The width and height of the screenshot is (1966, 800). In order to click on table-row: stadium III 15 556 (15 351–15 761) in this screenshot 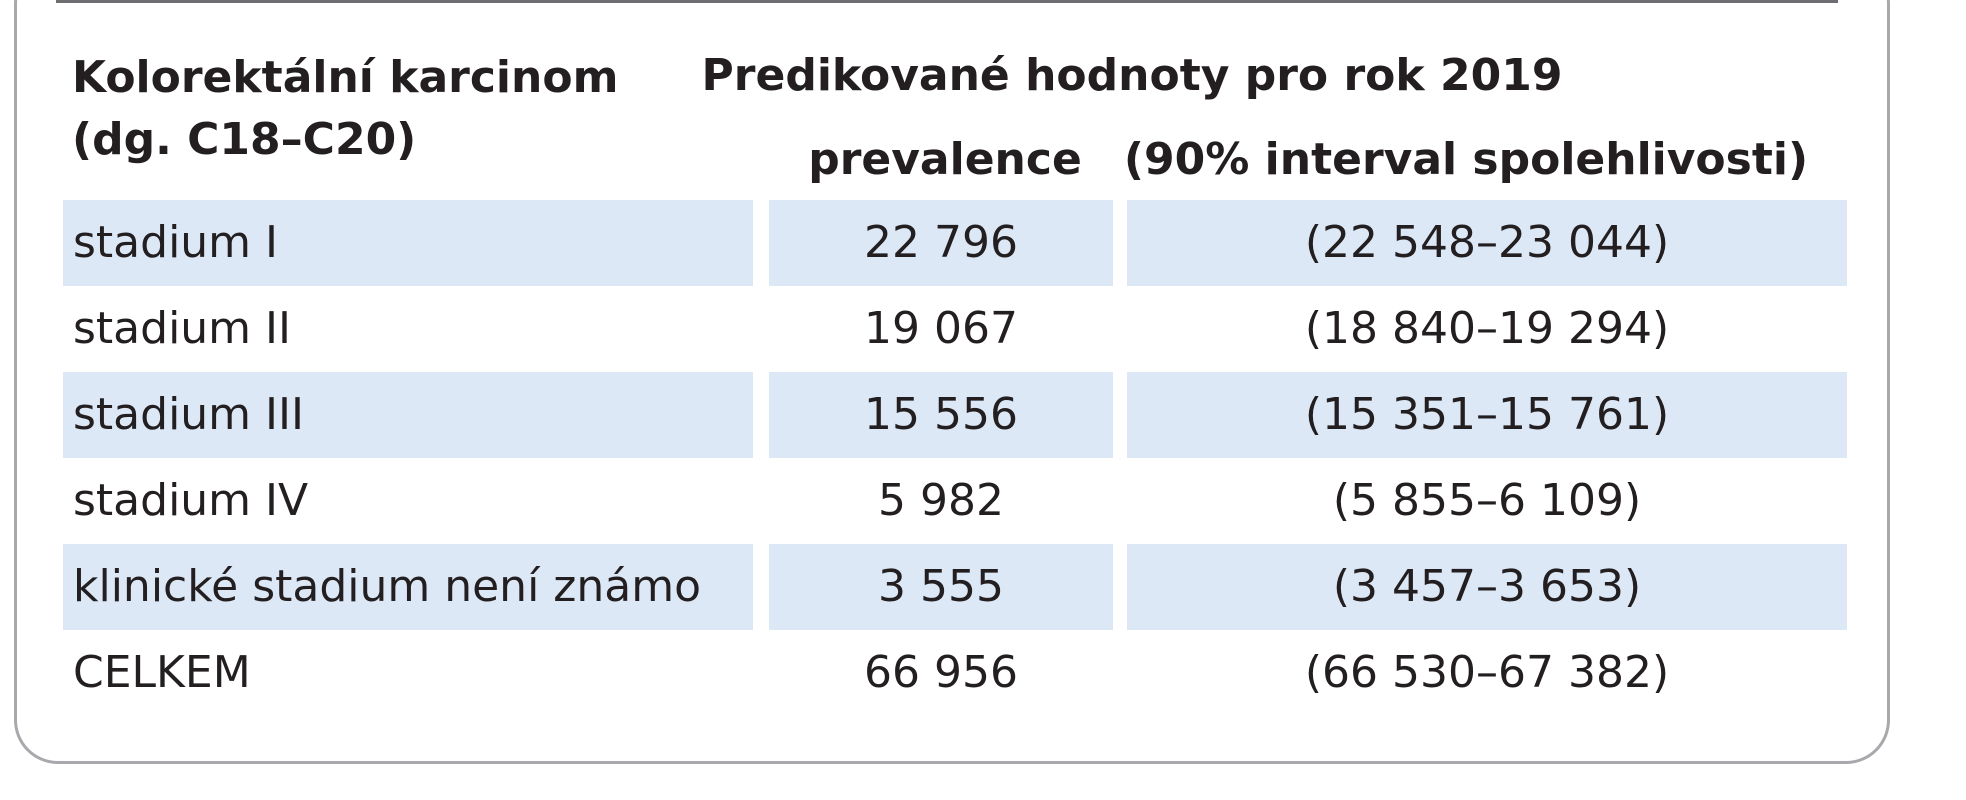, I will do `click(955, 415)`.